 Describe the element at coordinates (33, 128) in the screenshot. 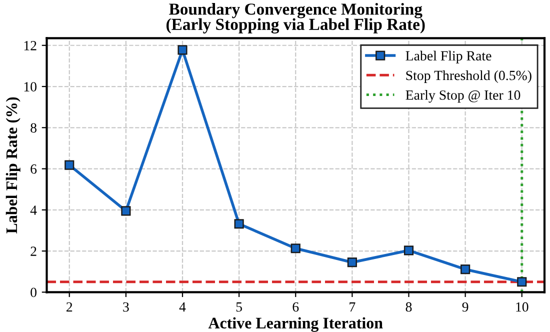

I see `y-tick-label: 8` at that location.